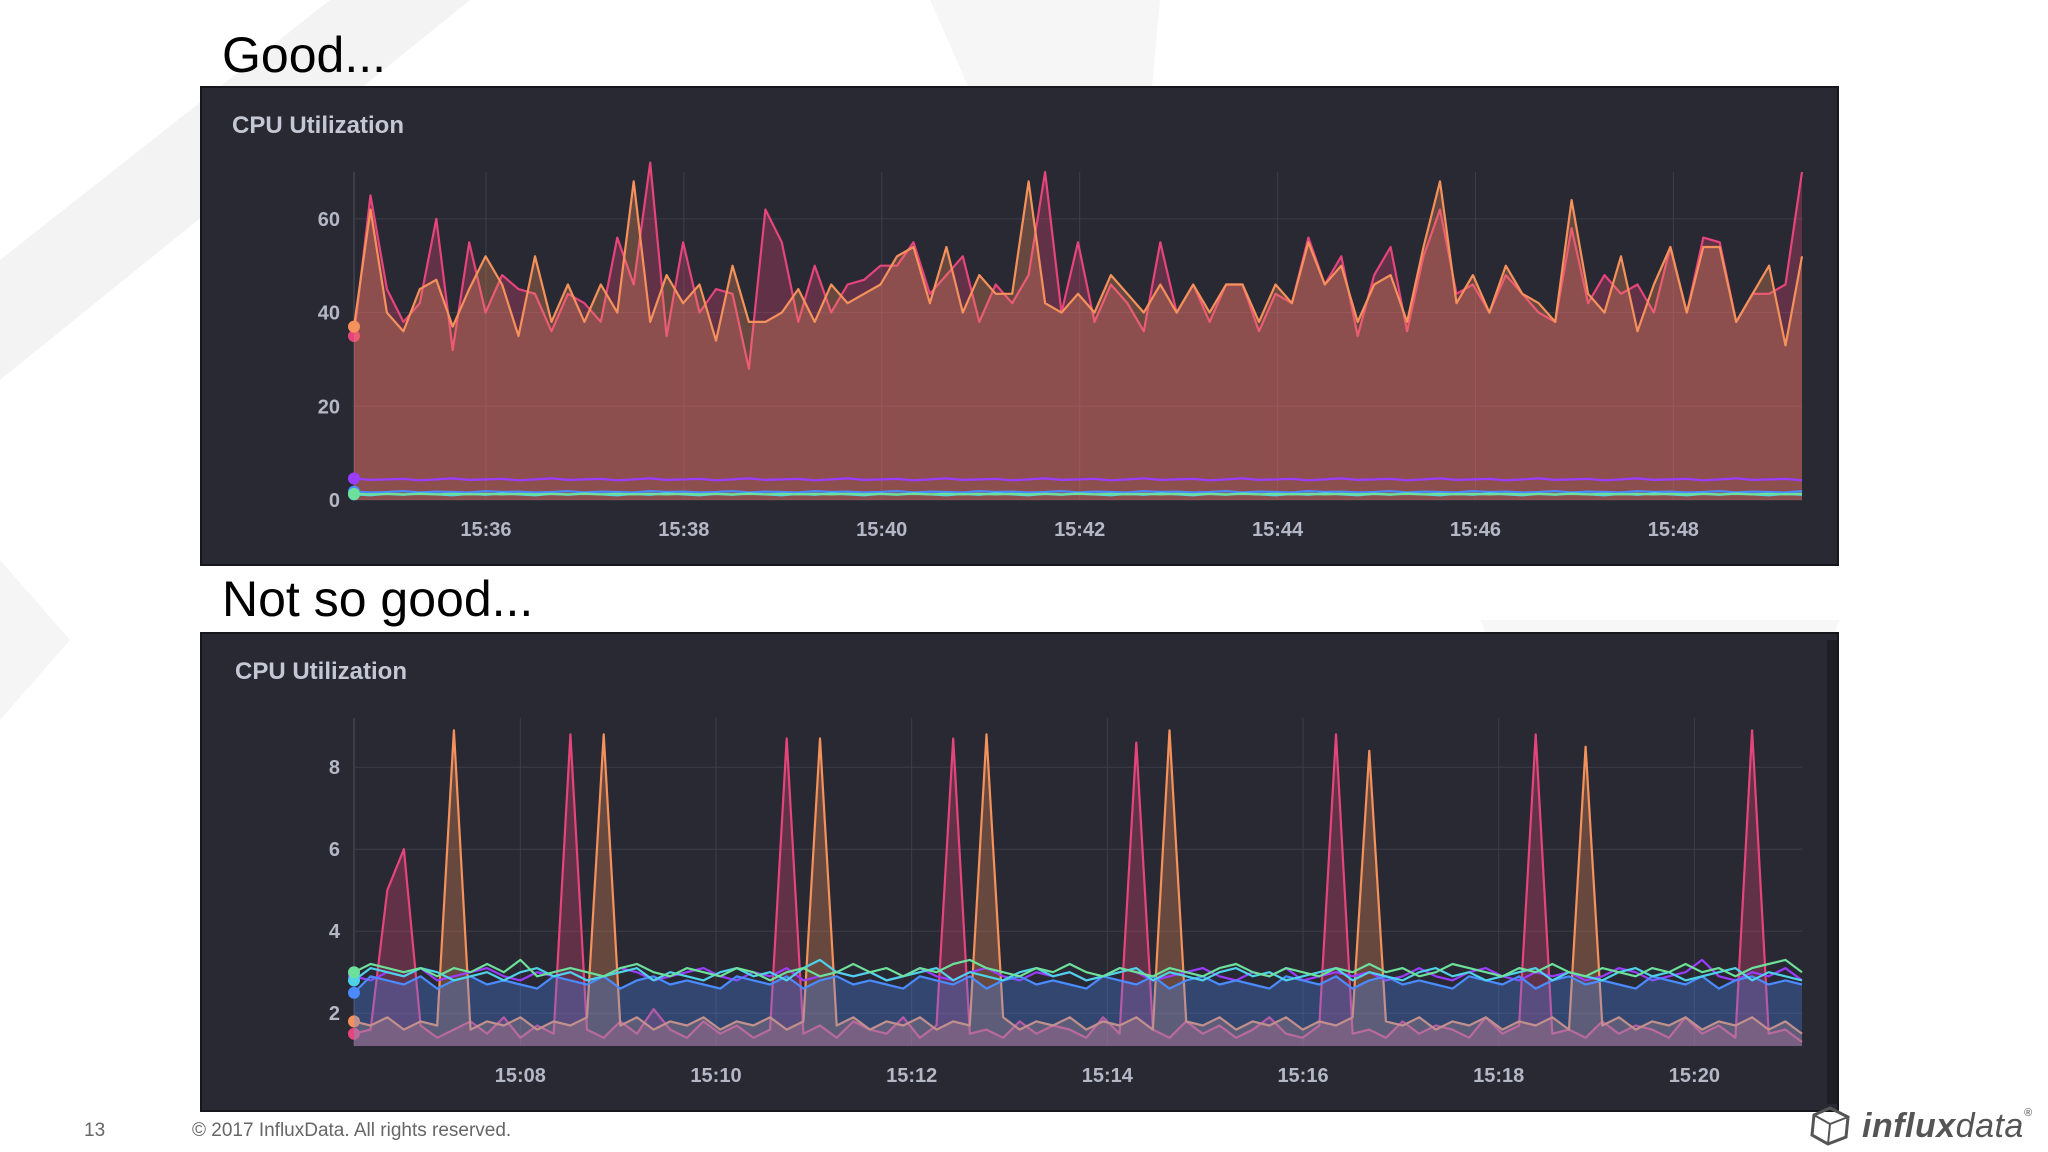  What do you see at coordinates (1830, 1126) in the screenshot?
I see `cube-icon` at bounding box center [1830, 1126].